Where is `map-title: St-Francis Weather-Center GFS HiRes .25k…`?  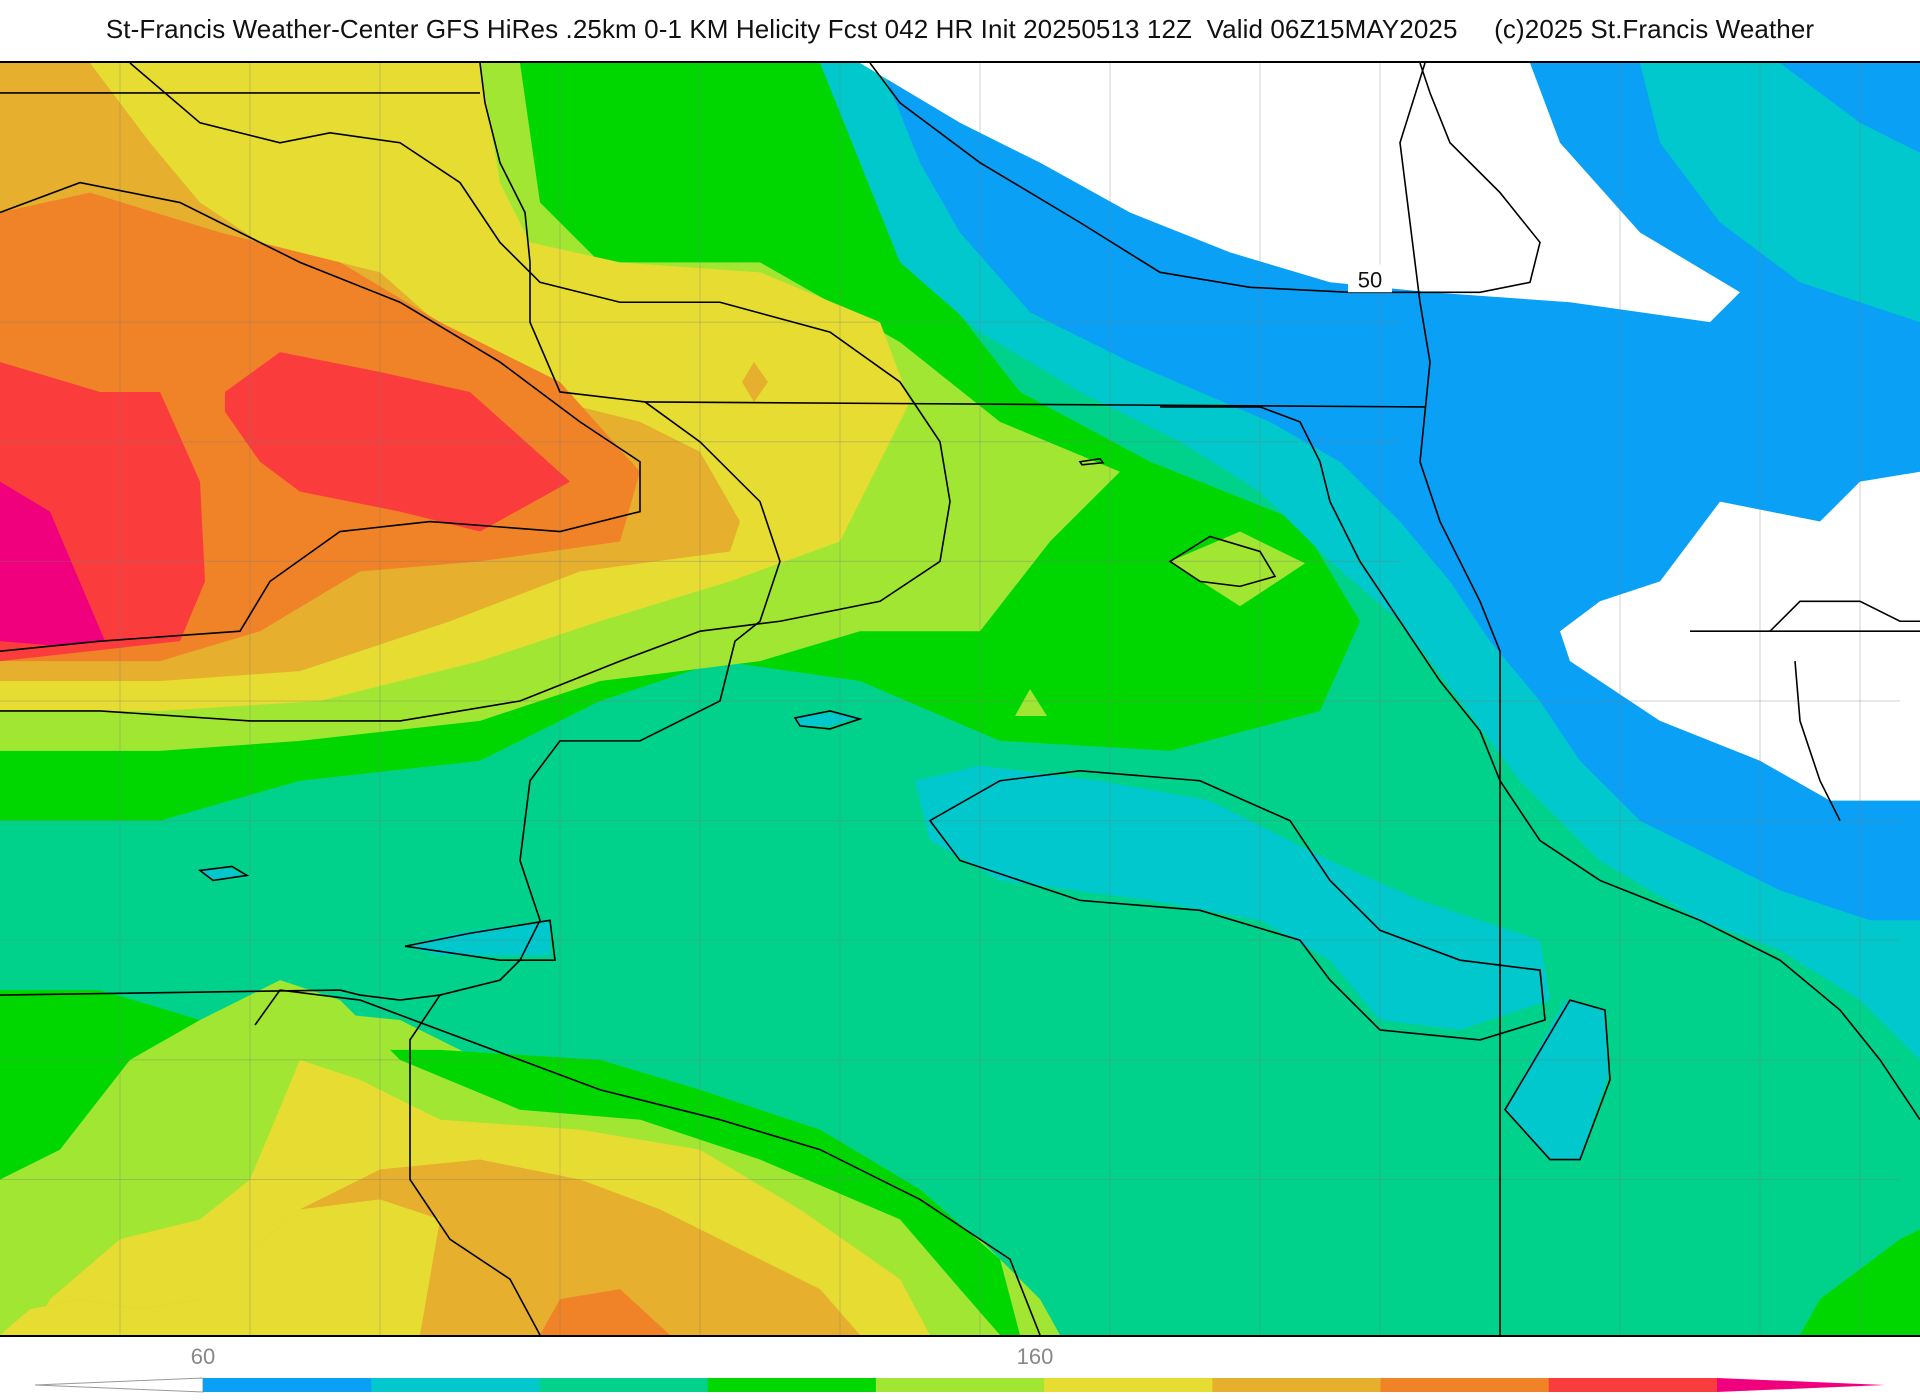 map-title: St-Francis Weather-Center GFS HiRes .25k… is located at coordinates (960, 29).